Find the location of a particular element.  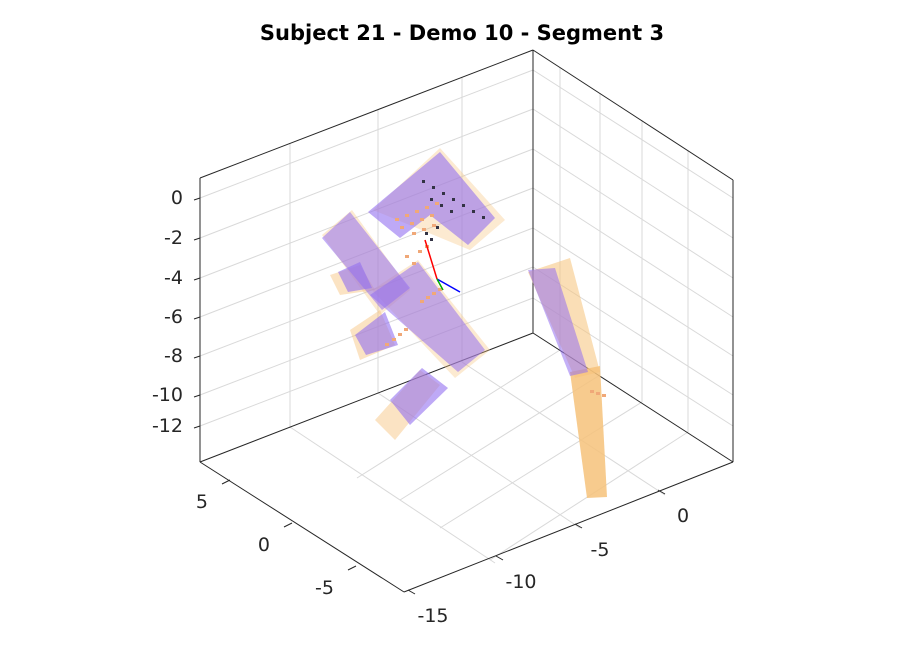

y-tick-label: 5 is located at coordinates (202, 502).